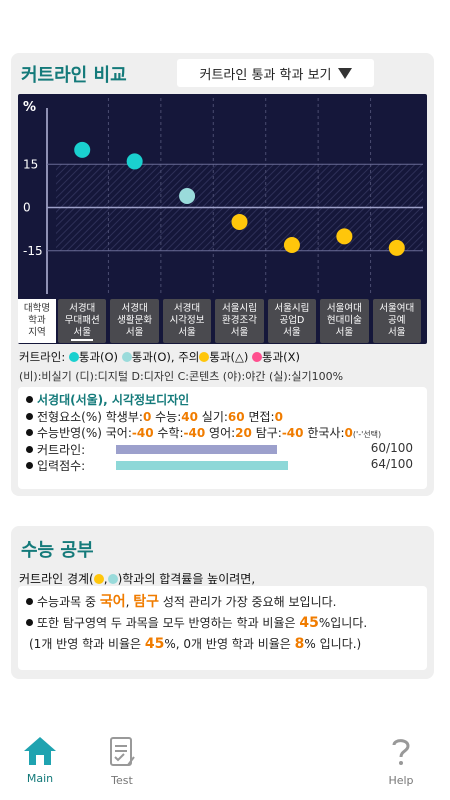 This screenshot has width=450, height=800. I want to click on factor-value: 40, so click(189, 416).